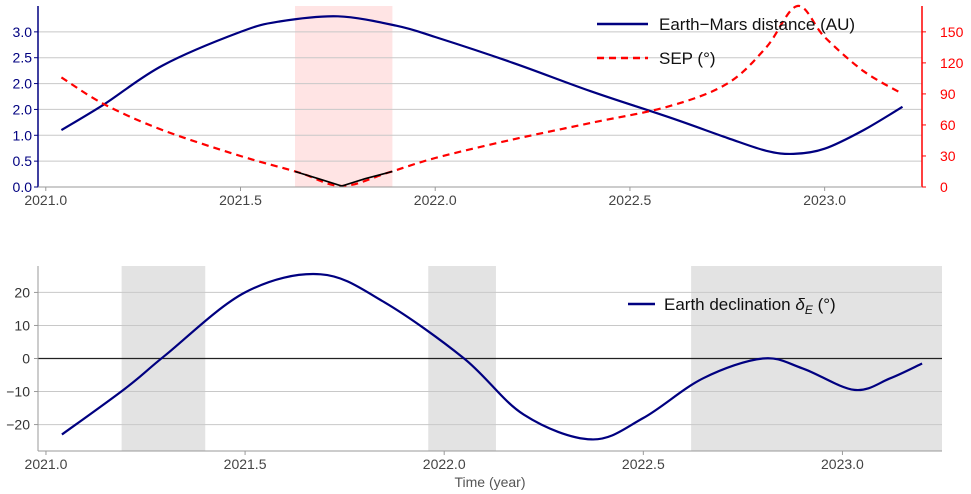 The height and width of the screenshot is (494, 971). What do you see at coordinates (23, 135) in the screenshot?
I see `top-y-left-tick-label-2: 1.0` at bounding box center [23, 135].